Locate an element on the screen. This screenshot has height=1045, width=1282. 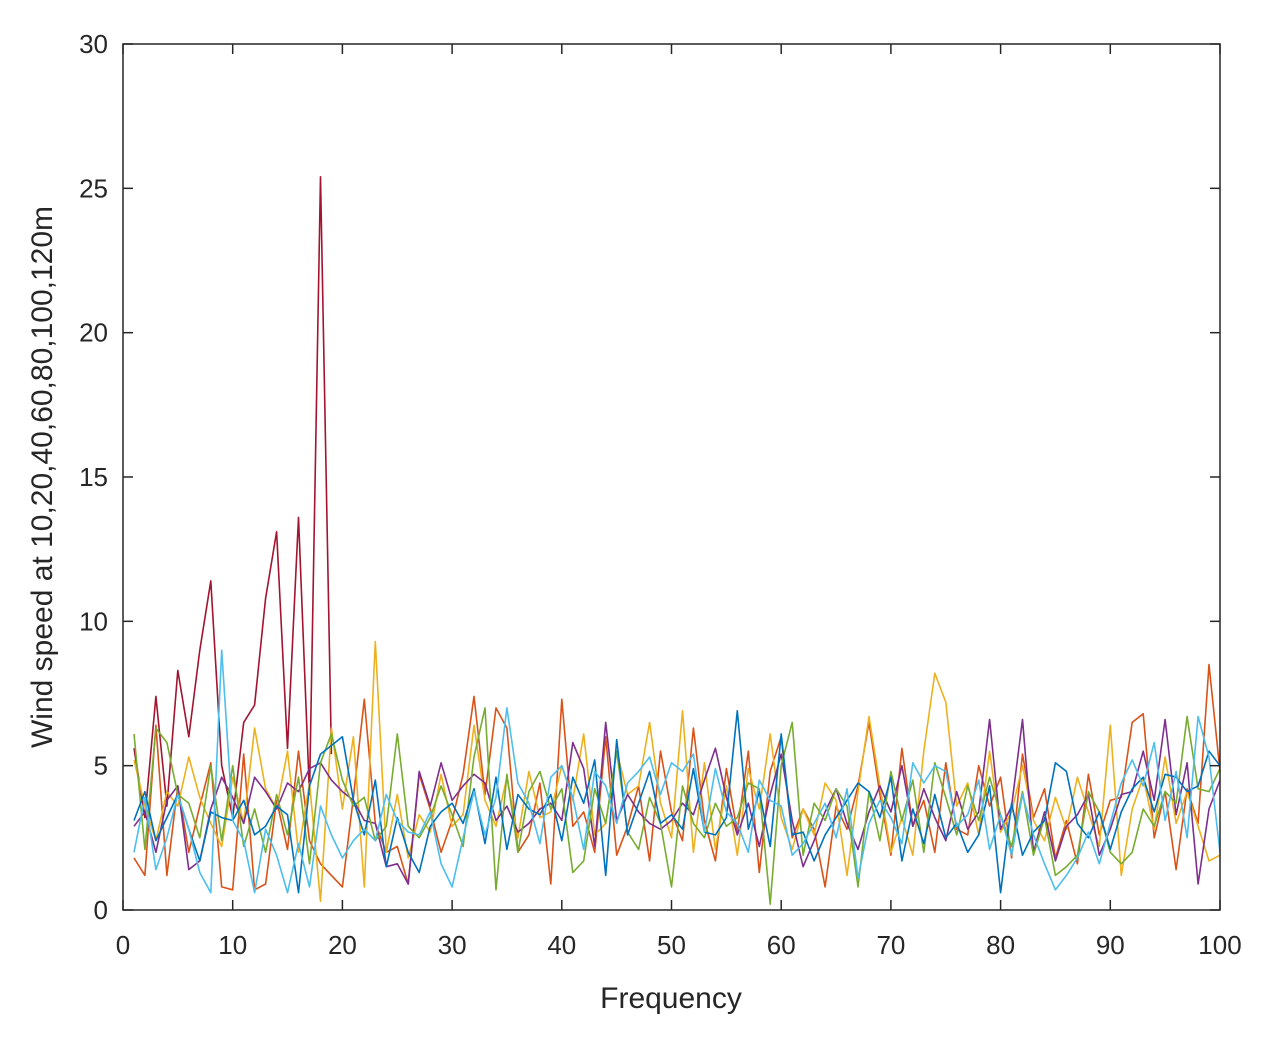
x-tick-label: 40 is located at coordinates (561, 945).